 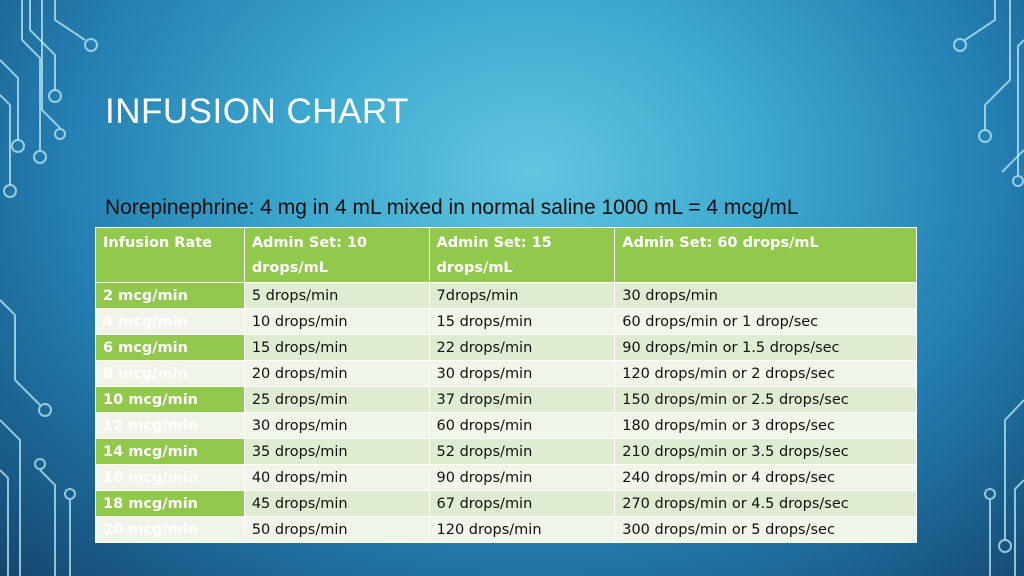 What do you see at coordinates (336, 399) in the screenshot?
I see `admin-set-10-cell: 25 drops/min` at bounding box center [336, 399].